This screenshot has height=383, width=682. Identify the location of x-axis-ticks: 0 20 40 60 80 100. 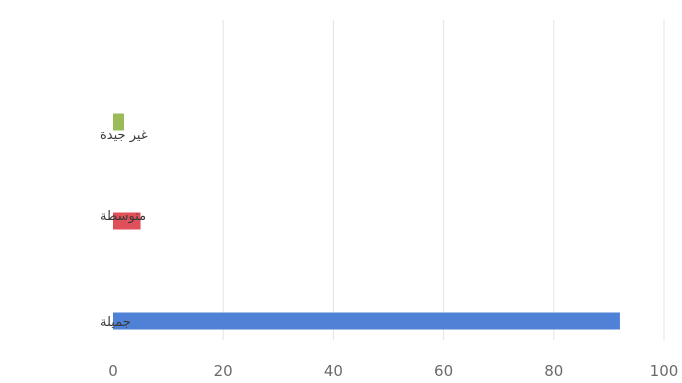
(393, 371).